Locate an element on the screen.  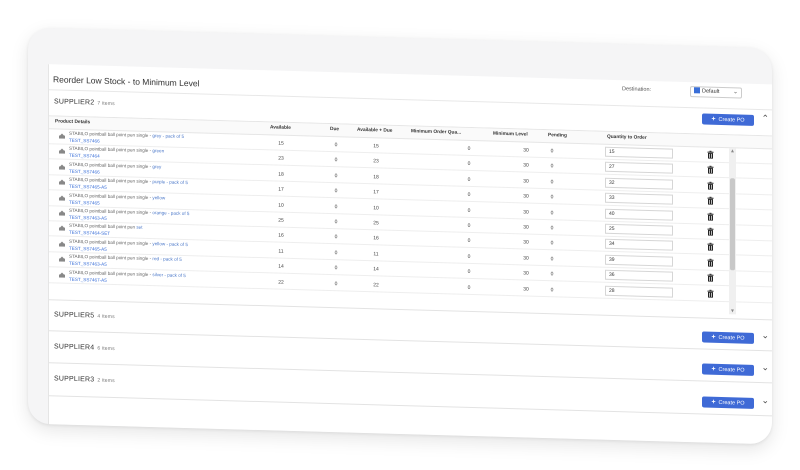
supplier-name: SUPPLIER4 6 items is located at coordinates (84, 348).